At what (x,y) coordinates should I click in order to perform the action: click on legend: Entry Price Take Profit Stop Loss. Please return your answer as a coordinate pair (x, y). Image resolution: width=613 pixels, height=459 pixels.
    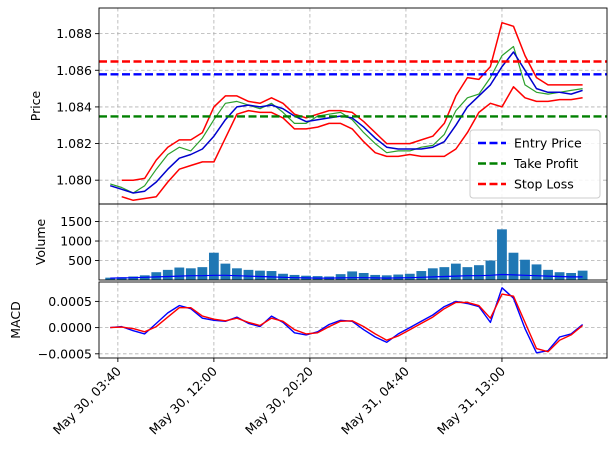
    Looking at the image, I should click on (535, 164).